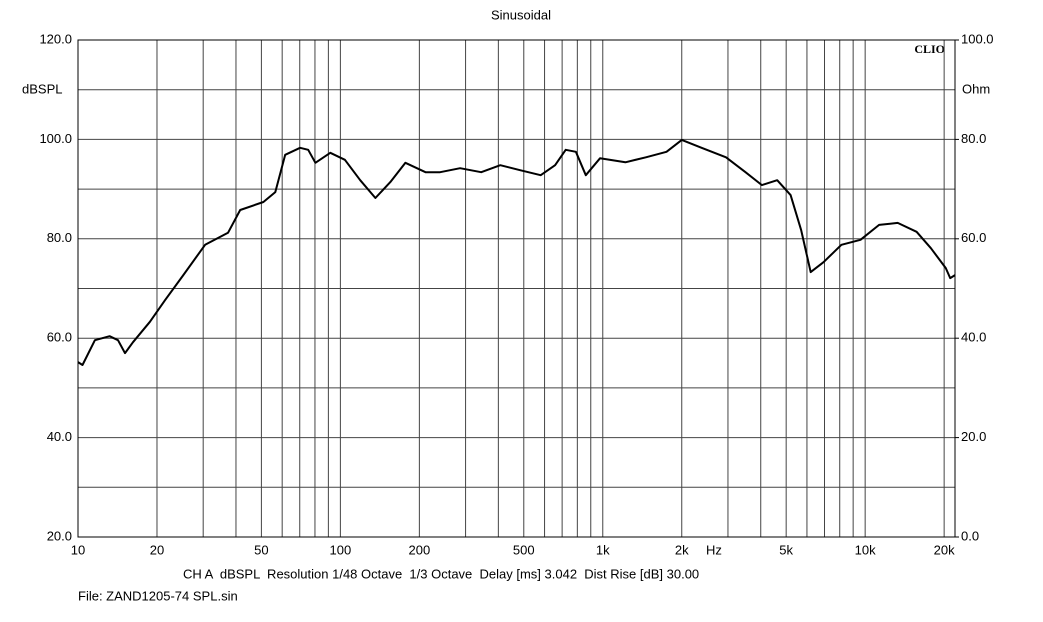 The width and height of the screenshot is (1043, 622). Describe the element at coordinates (865, 549) in the screenshot. I see `x-tick-label: 10k` at that location.